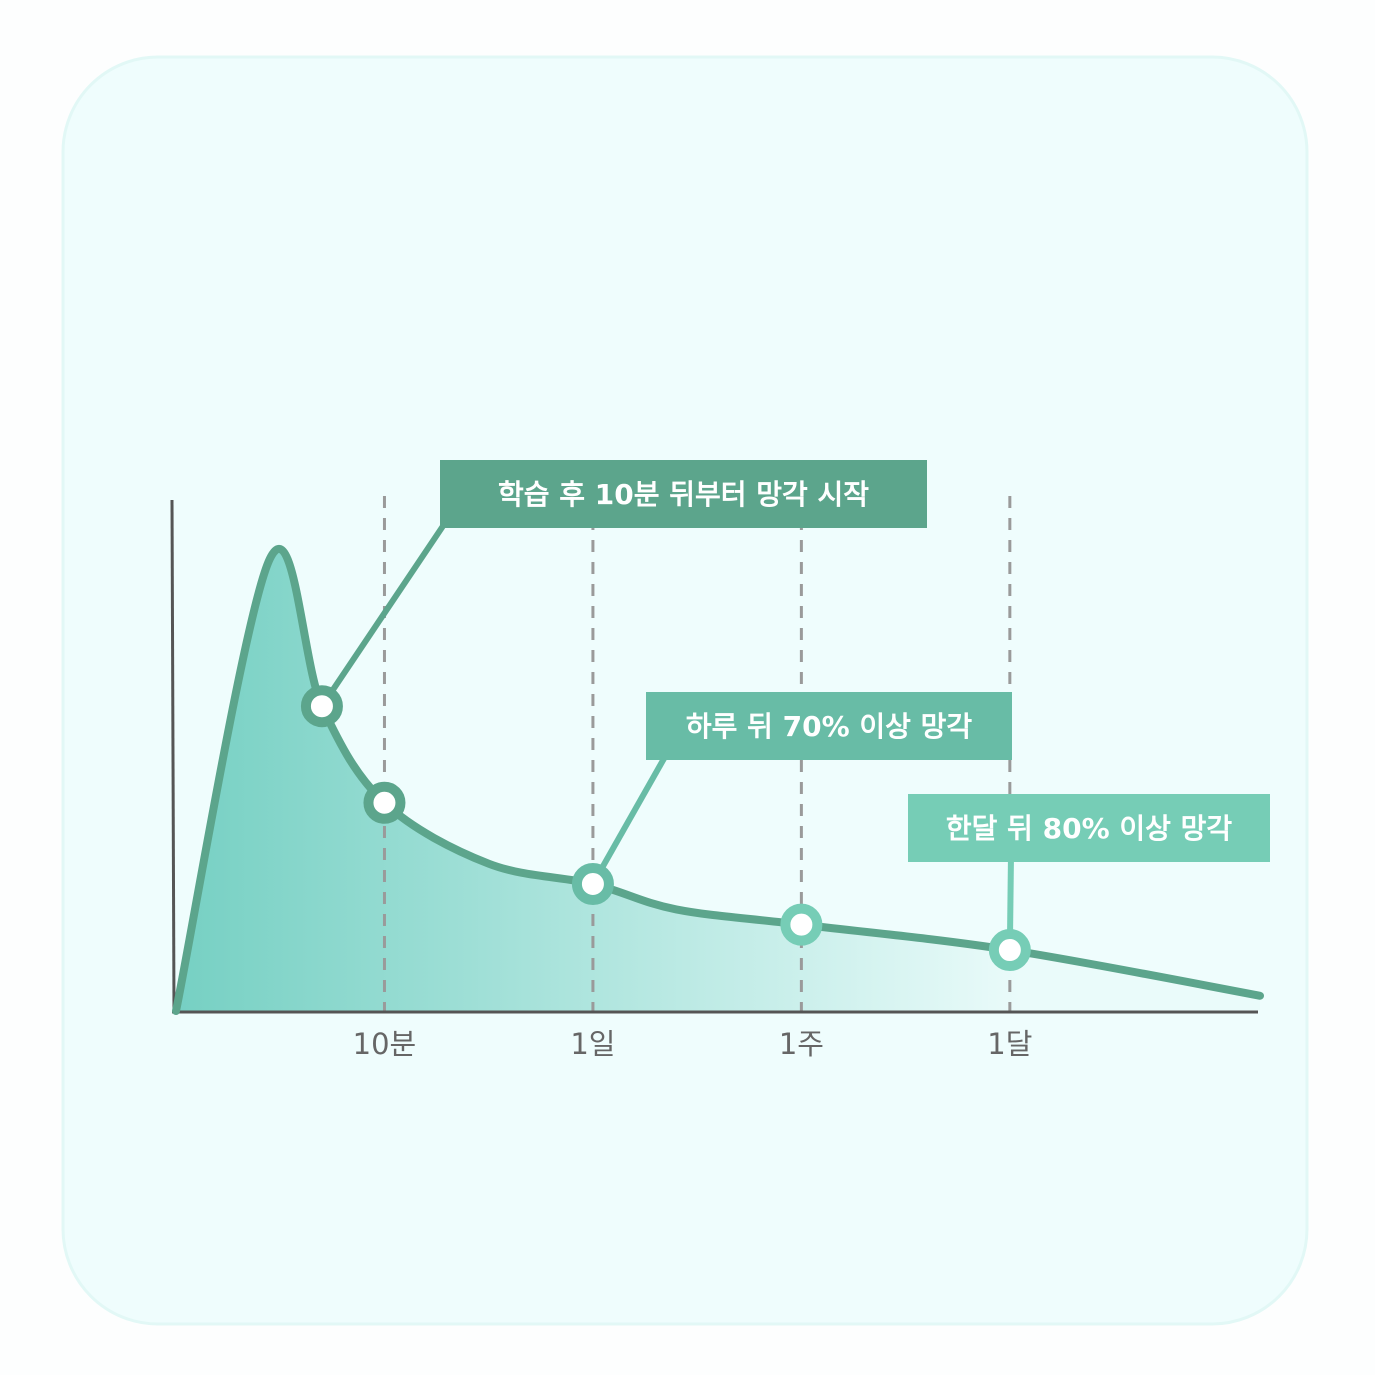 The width and height of the screenshot is (1375, 1375). I want to click on callout-label: 한달 뒤 80% 이상 망각, so click(1089, 828).